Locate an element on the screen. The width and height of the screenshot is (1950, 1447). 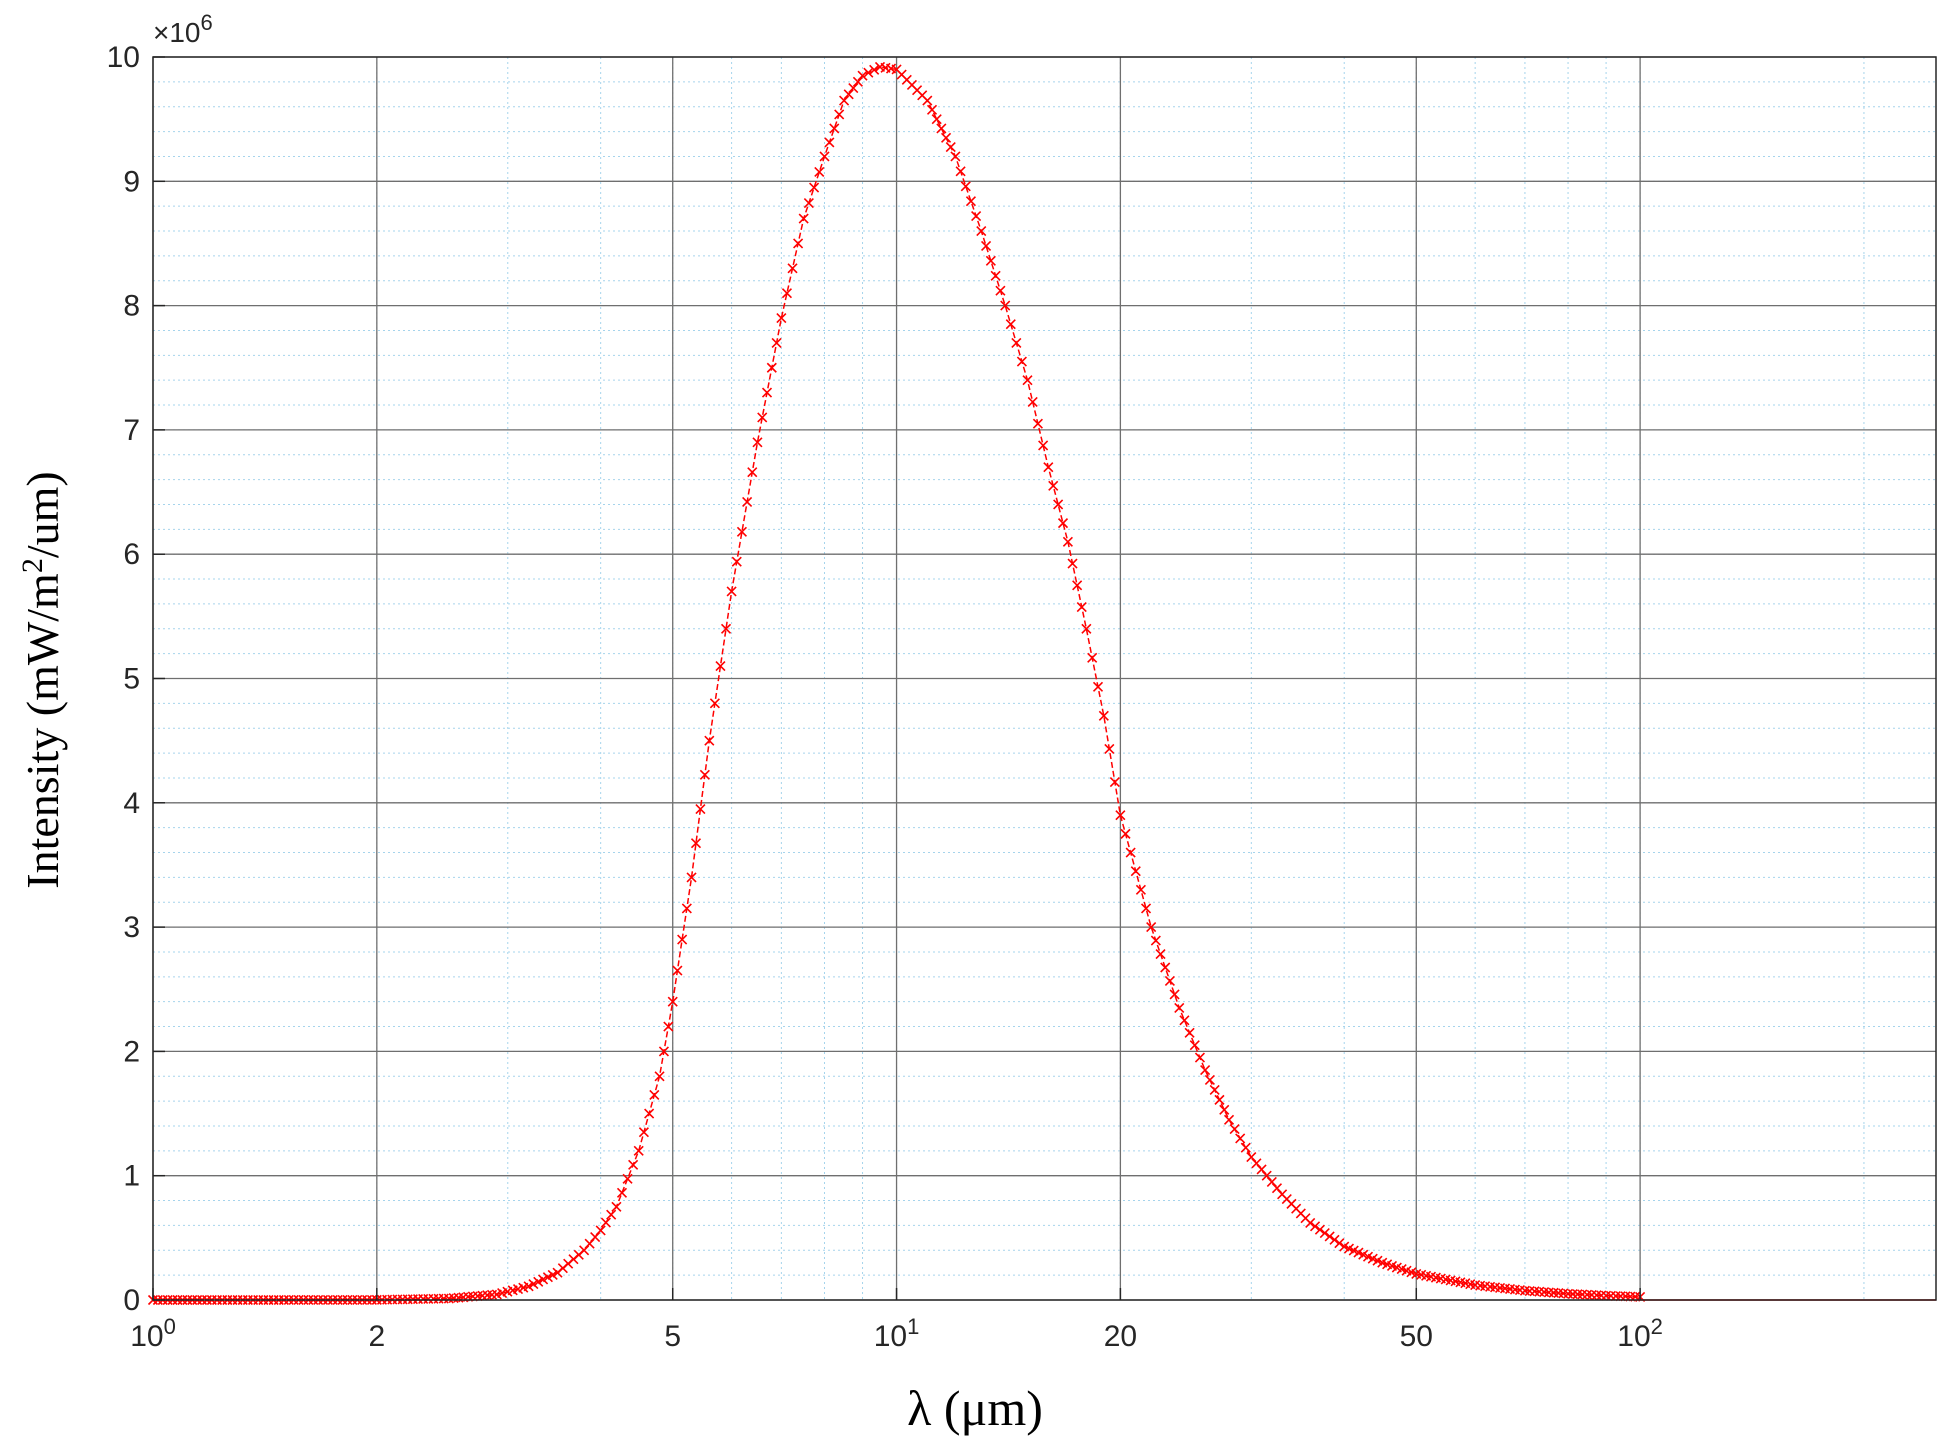
x-tick-label: 5 is located at coordinates (672, 1336).